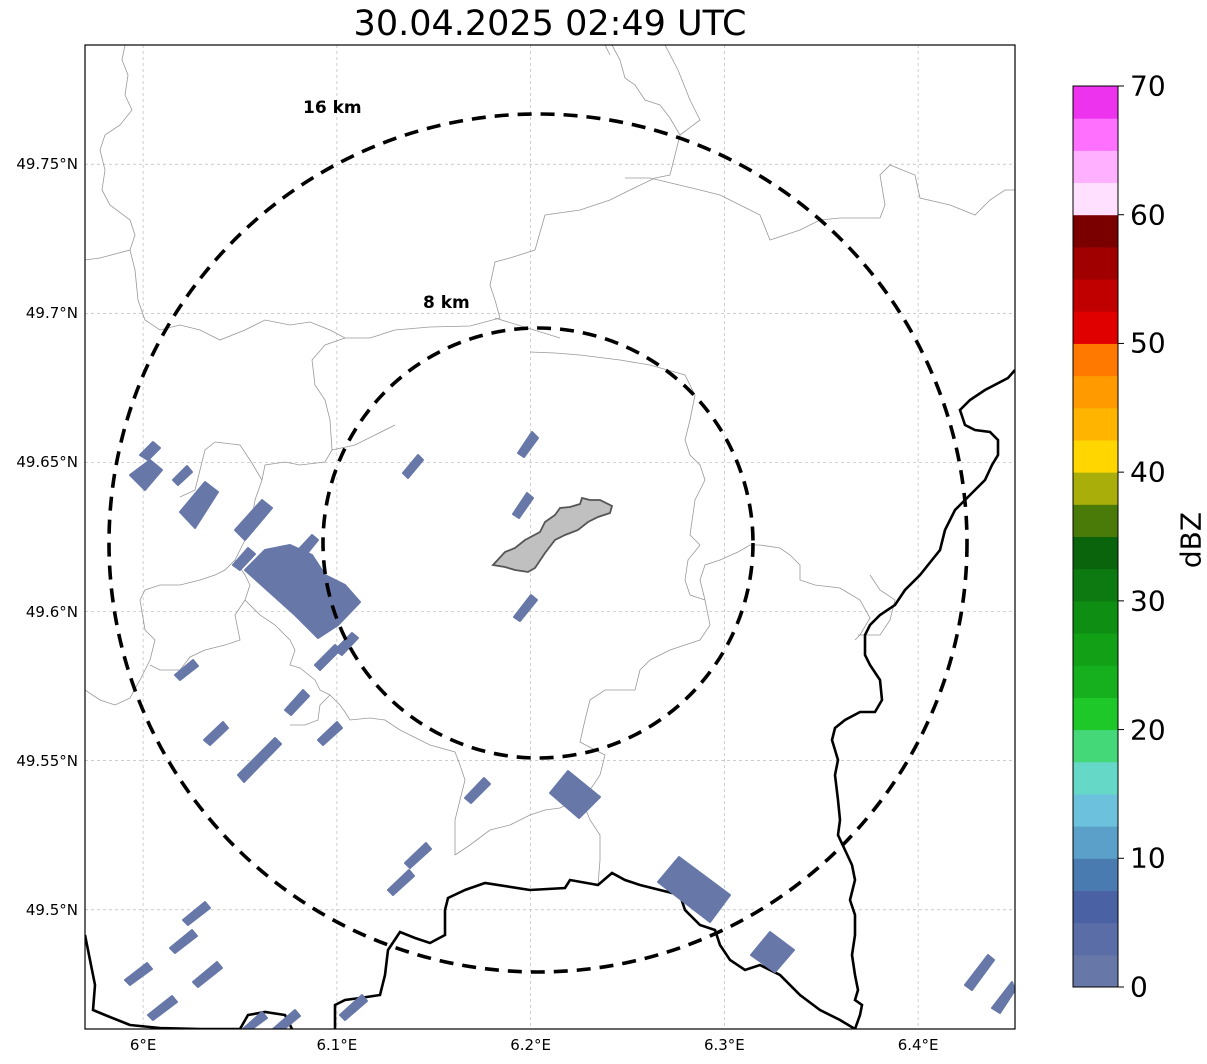  Describe the element at coordinates (1148, 730) in the screenshot. I see `colorbar-tick-label-2: 20` at that location.